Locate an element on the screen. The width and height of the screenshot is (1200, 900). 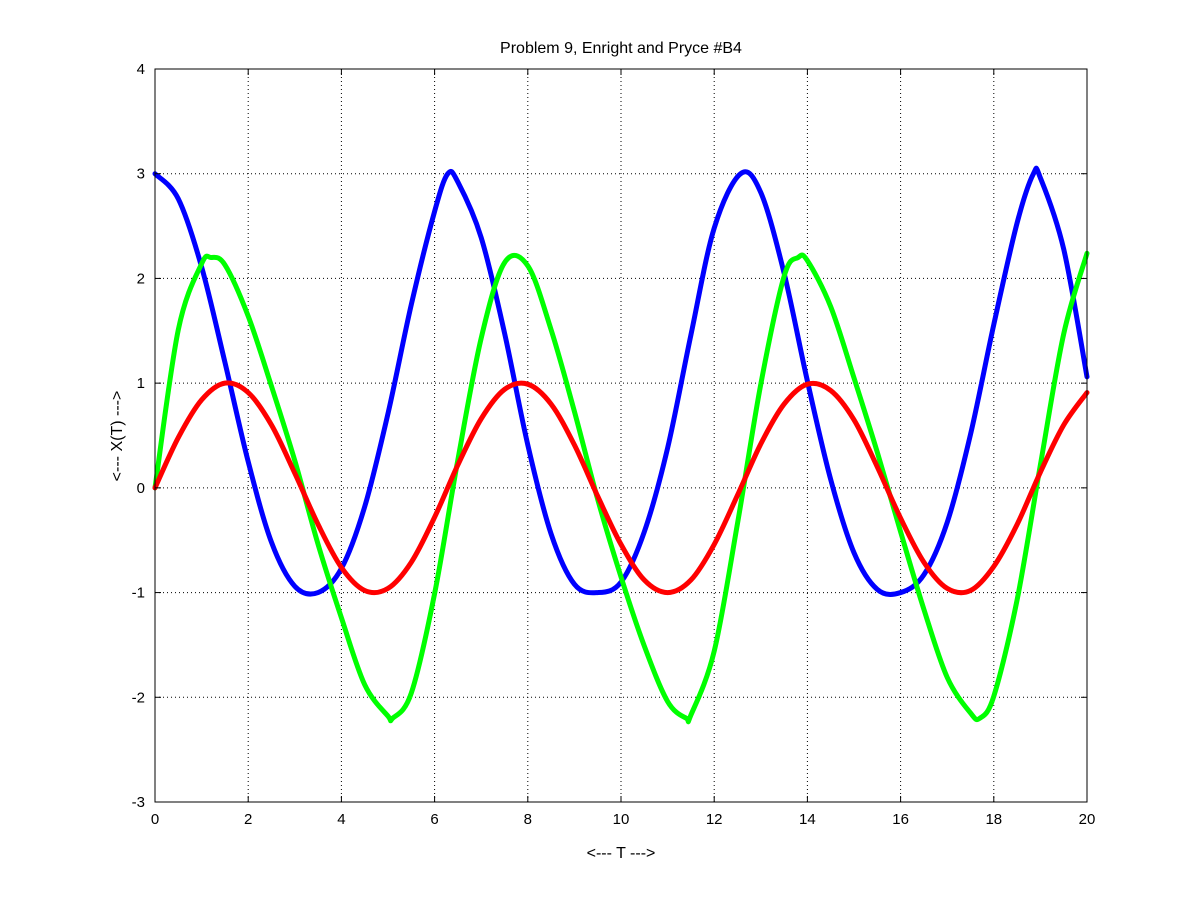
x-tick-label-3: 6 is located at coordinates (434, 819).